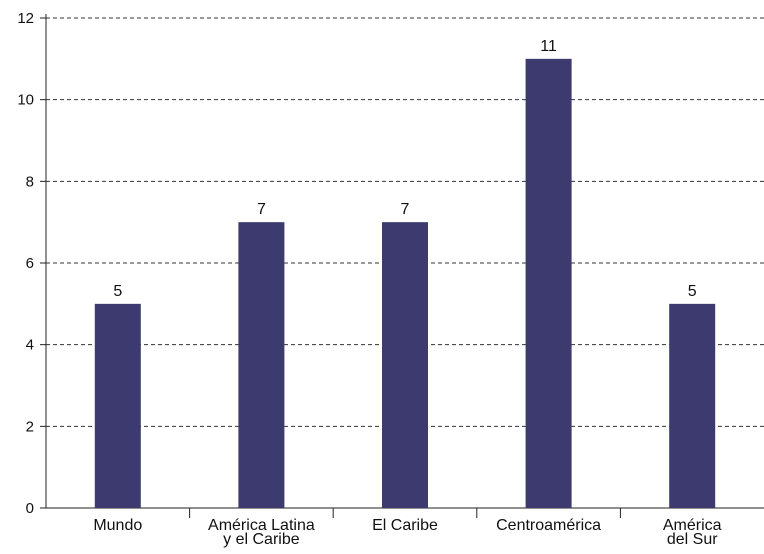  I want to click on category-label: América Latina y el Caribe, so click(261, 532).